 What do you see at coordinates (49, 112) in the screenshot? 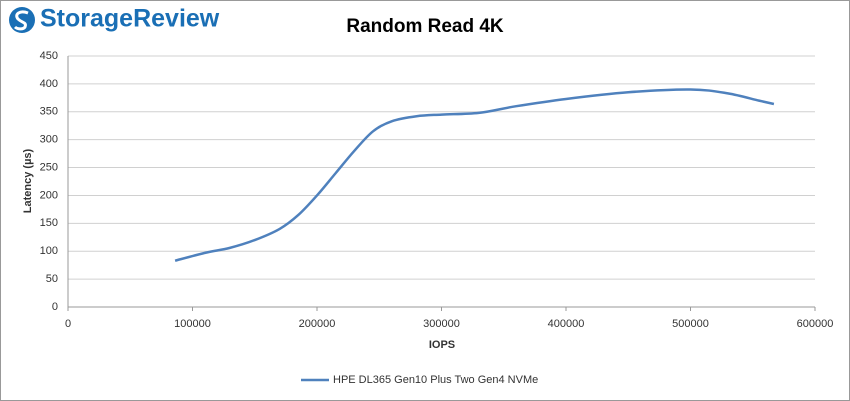
I see `y-tick-label: 350` at bounding box center [49, 112].